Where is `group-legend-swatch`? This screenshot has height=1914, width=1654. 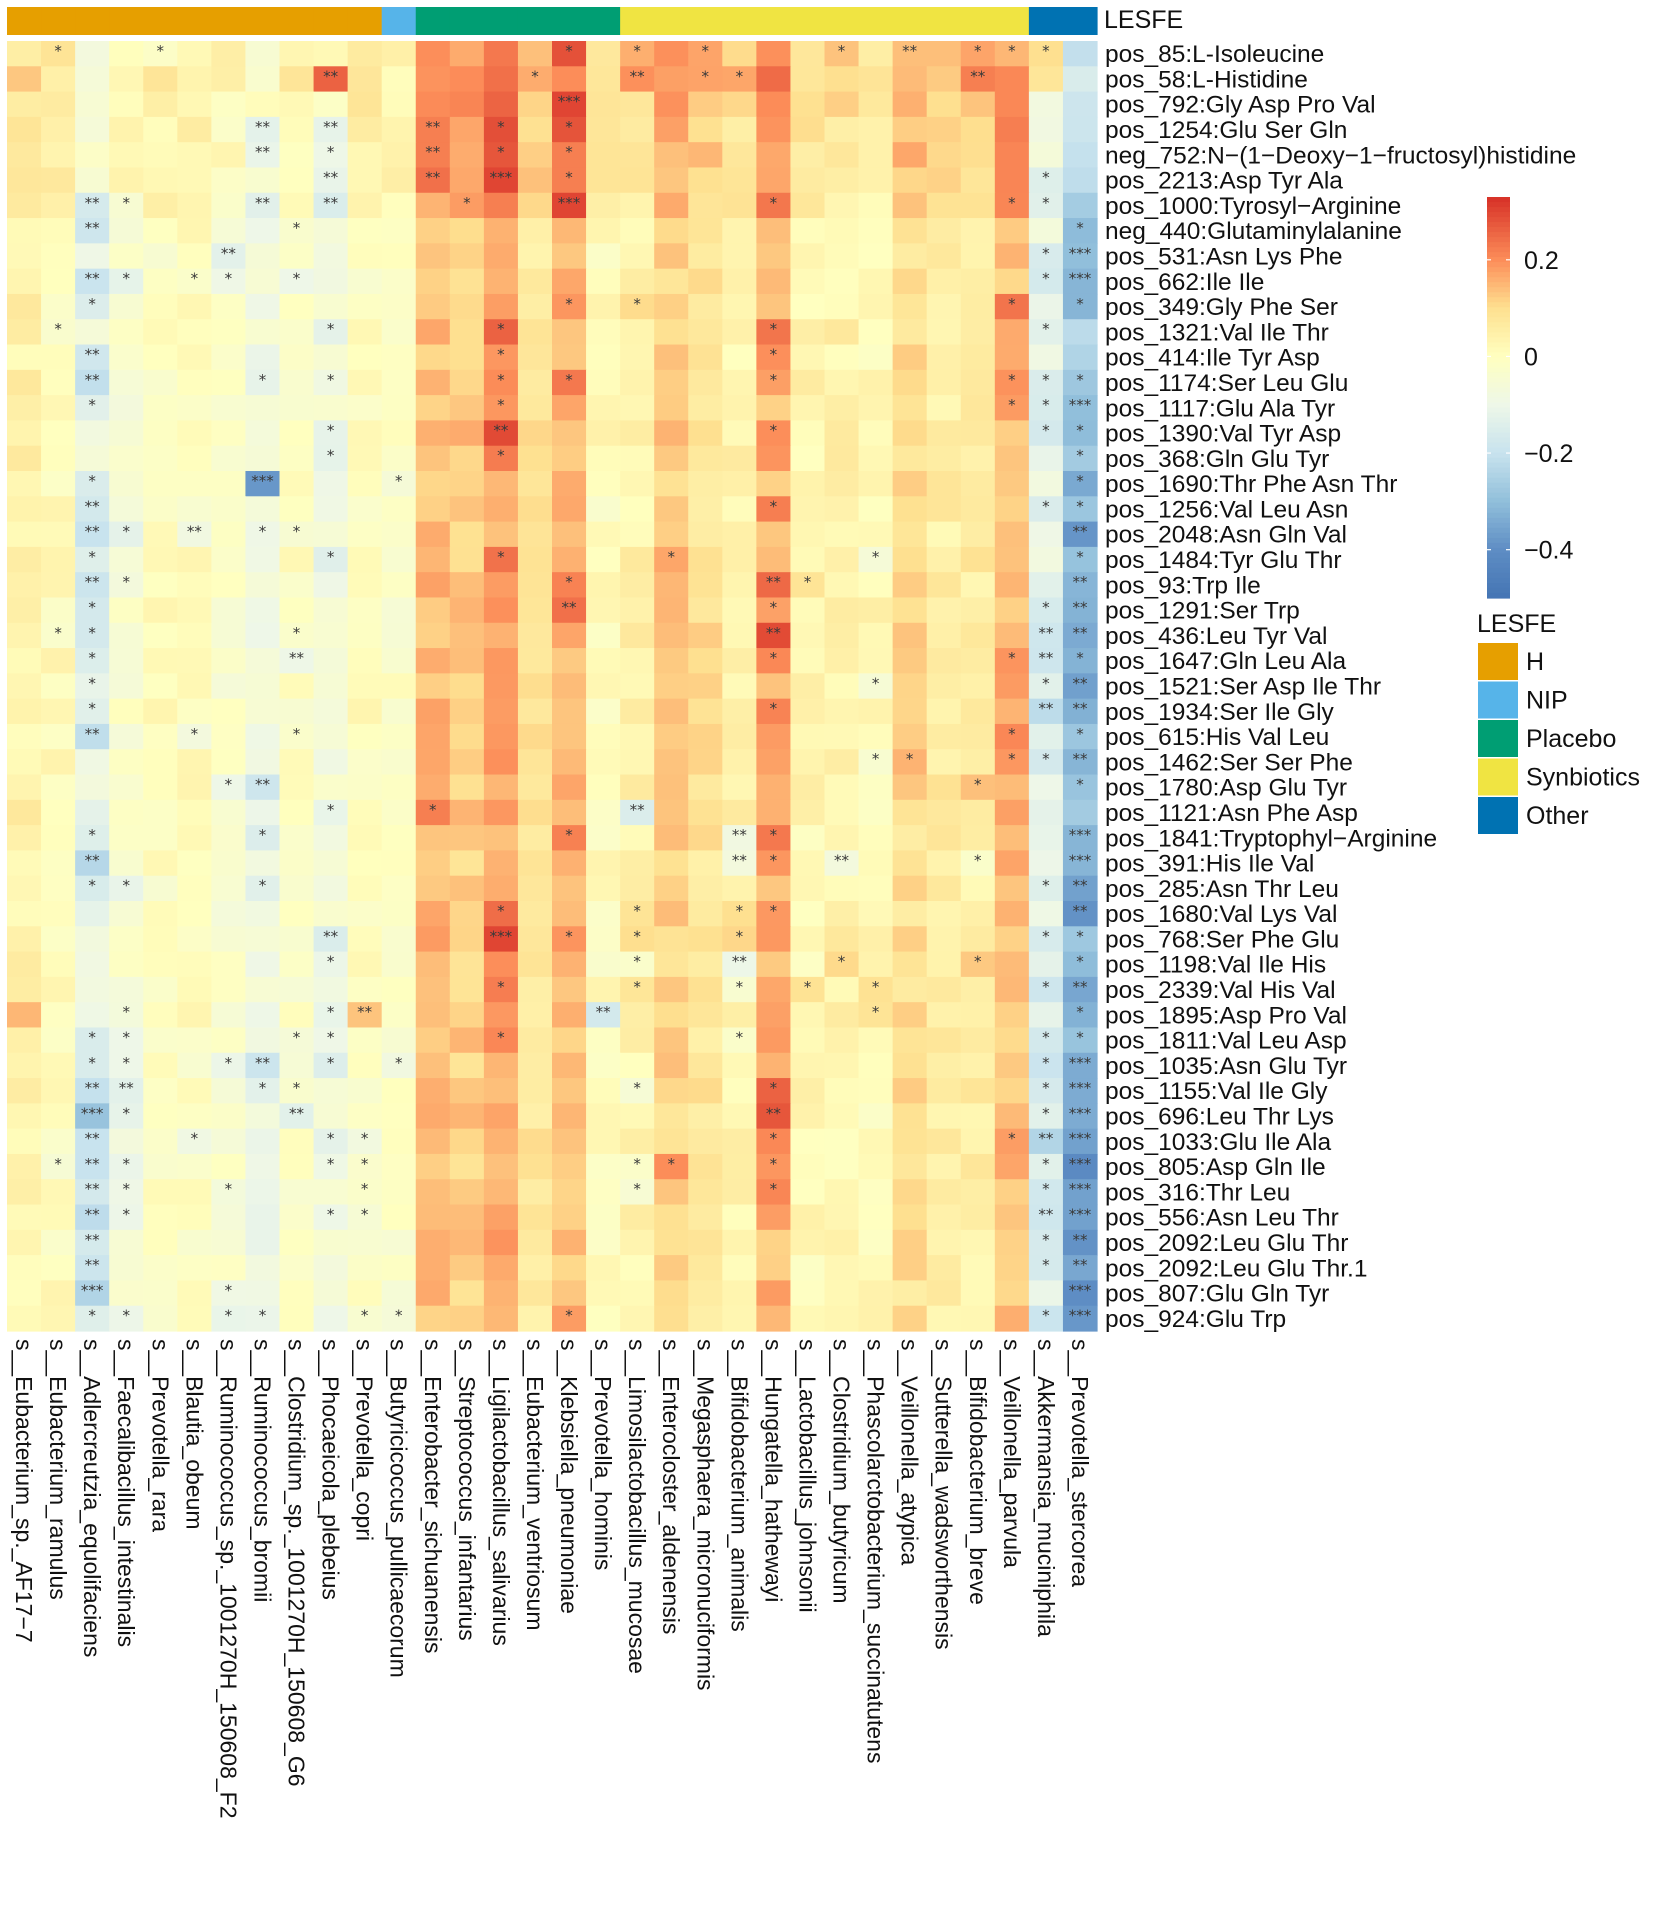 group-legend-swatch is located at coordinates (1498, 815).